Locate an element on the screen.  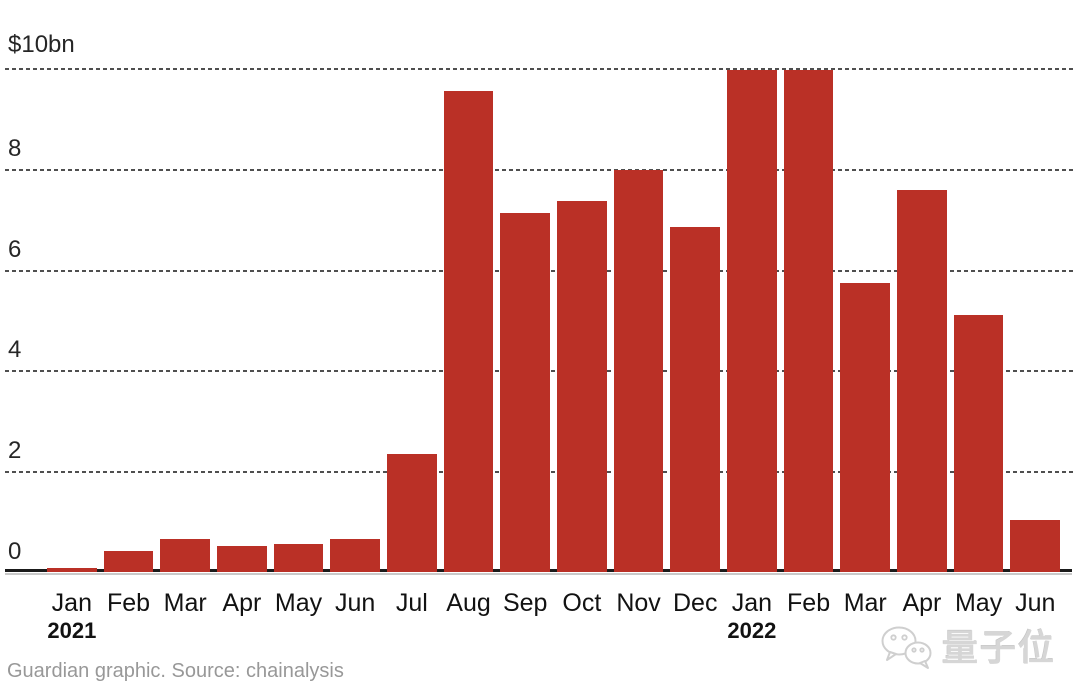
bar-oct-2021 is located at coordinates (582, 386).